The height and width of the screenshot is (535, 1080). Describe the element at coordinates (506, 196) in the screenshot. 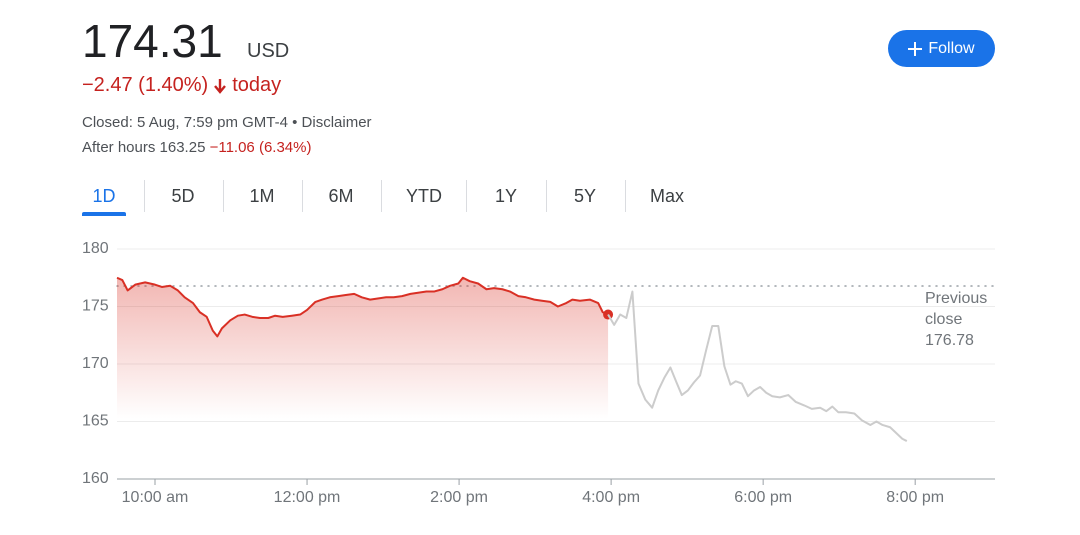

I see `range-tab: 1Y` at that location.